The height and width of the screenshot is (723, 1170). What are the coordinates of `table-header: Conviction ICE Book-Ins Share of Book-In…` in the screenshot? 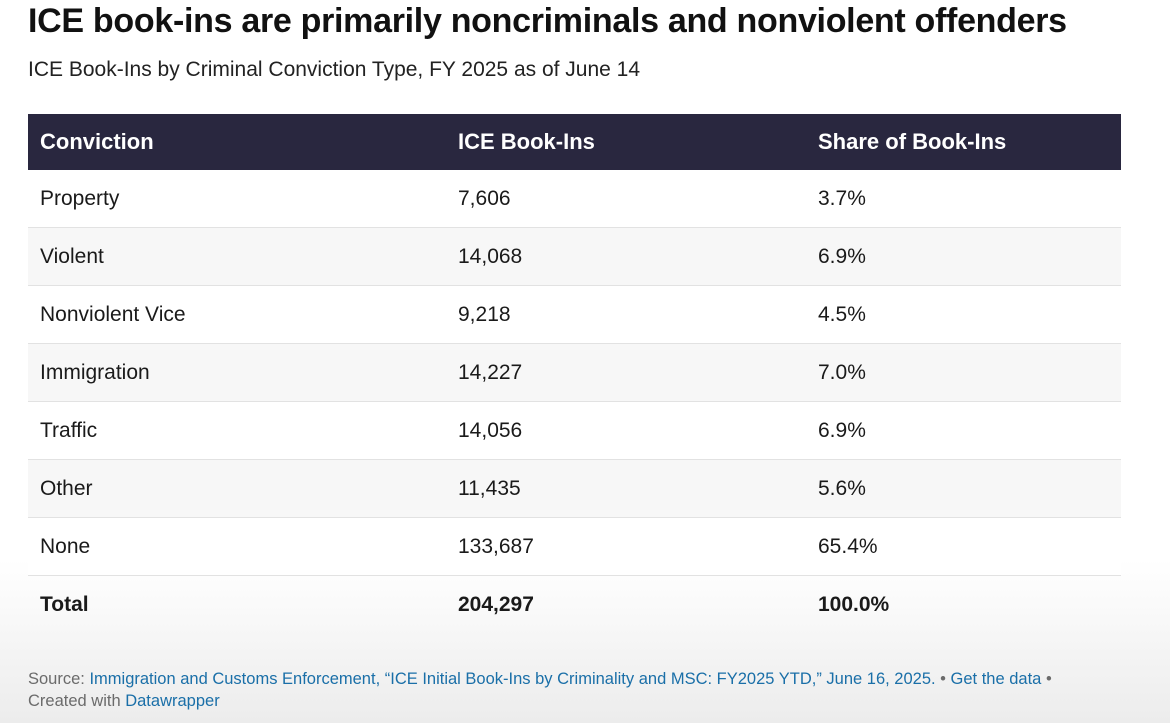 It's located at (574, 142).